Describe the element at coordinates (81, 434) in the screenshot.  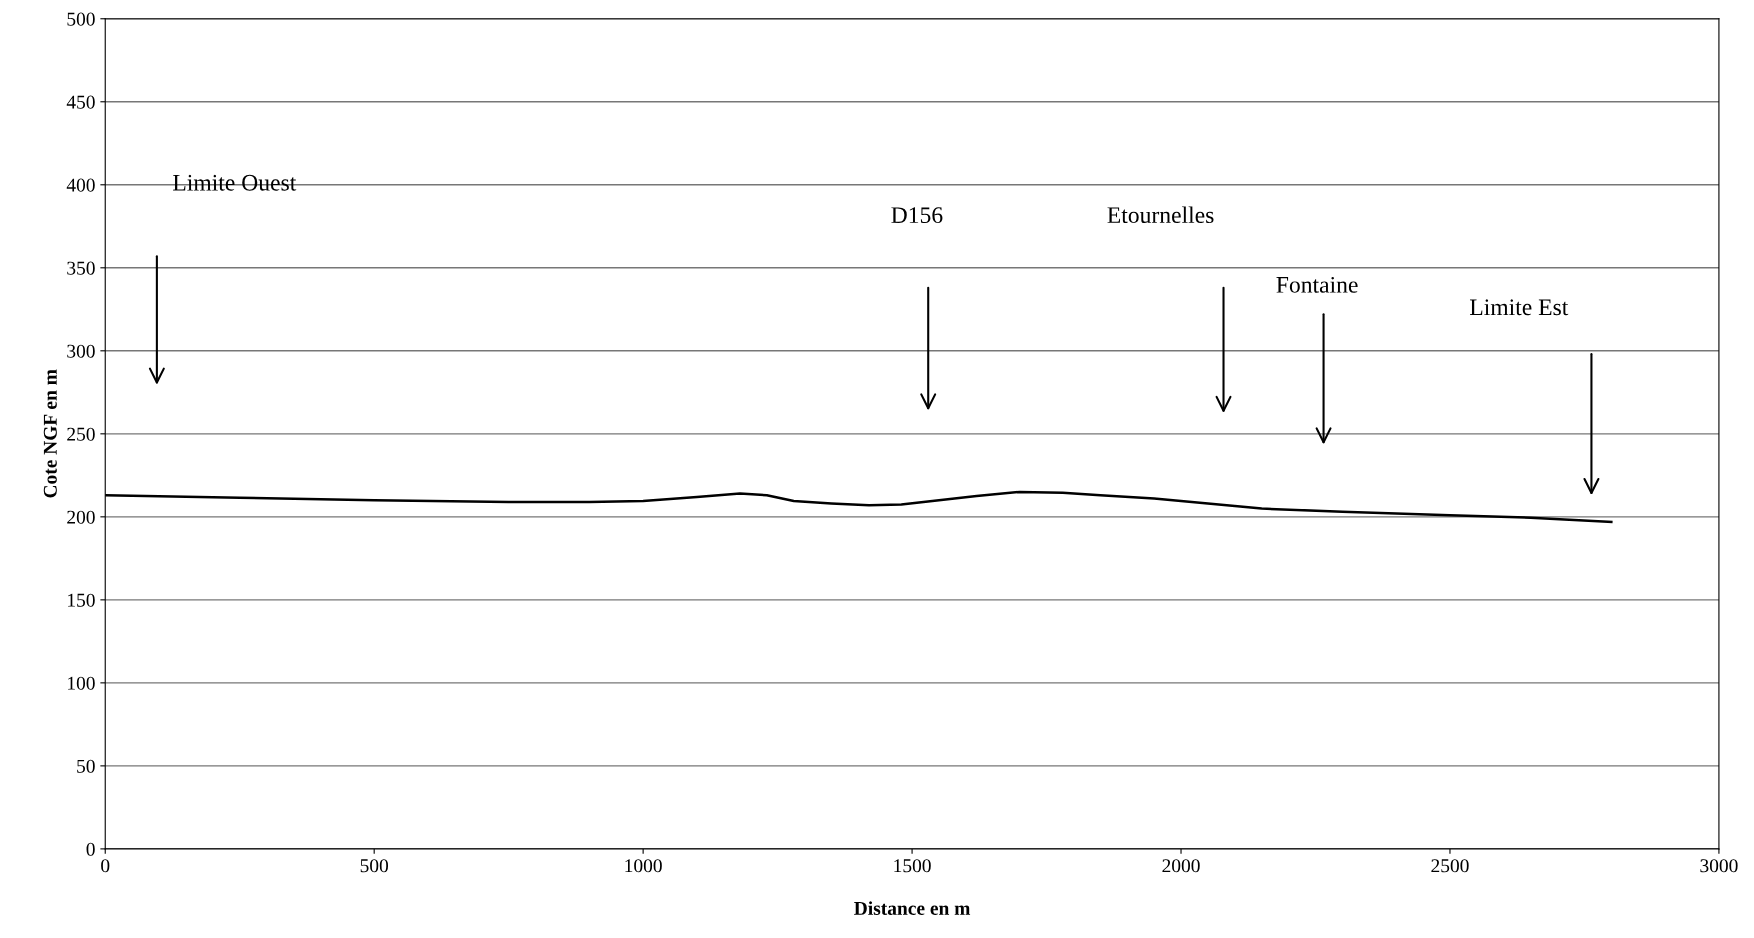
I see `y-tick-label: 250` at that location.